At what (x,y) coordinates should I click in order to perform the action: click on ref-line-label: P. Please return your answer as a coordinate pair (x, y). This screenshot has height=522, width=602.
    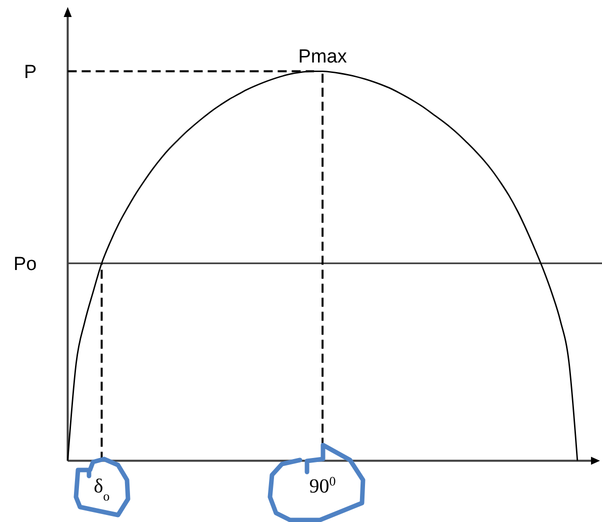
    Looking at the image, I should click on (30, 72).